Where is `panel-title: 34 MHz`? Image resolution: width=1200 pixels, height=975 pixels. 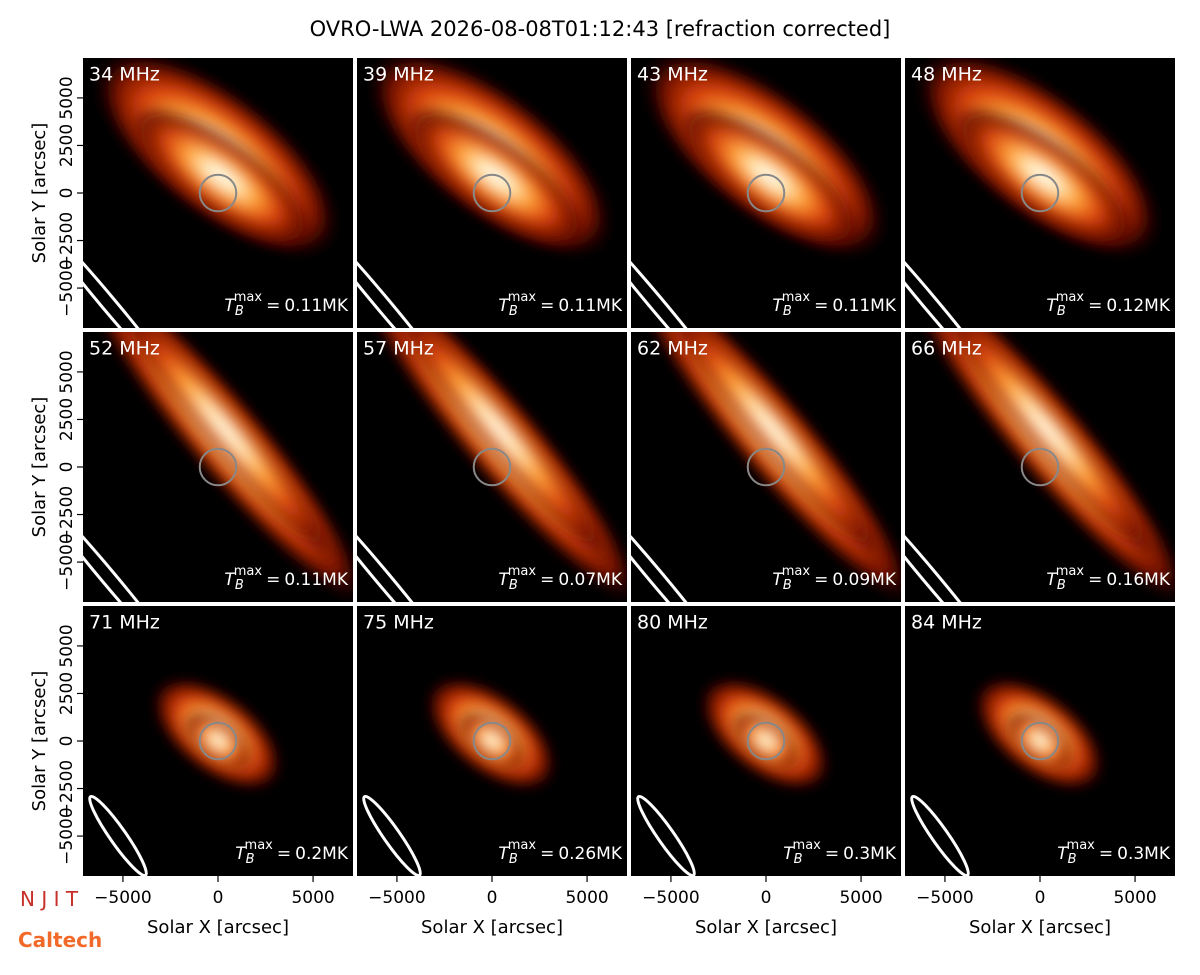
panel-title: 34 MHz is located at coordinates (124, 75).